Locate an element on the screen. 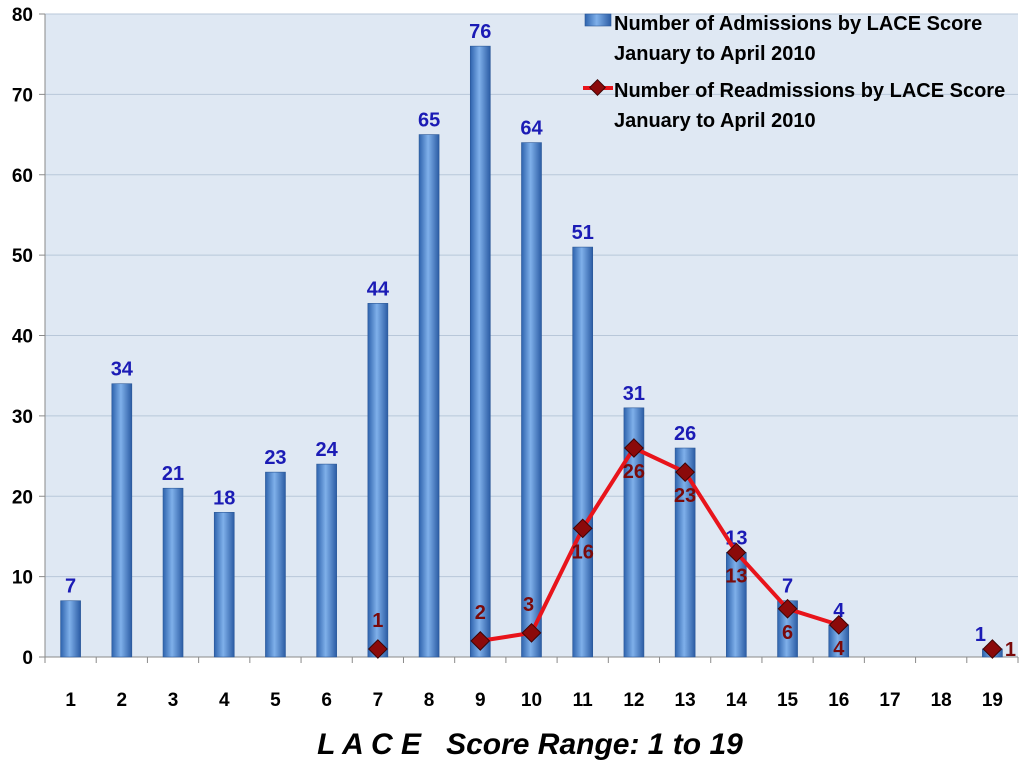 The image size is (1024, 768). y-tick-label: 70 is located at coordinates (22, 95).